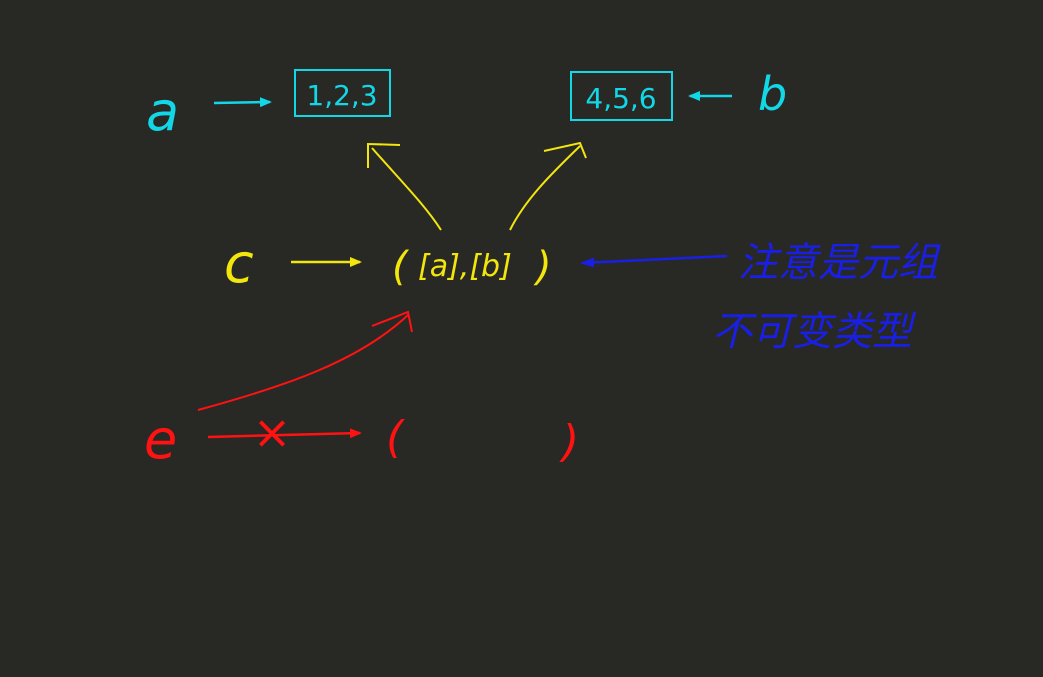 This screenshot has width=1043, height=677. I want to click on list-b-box, so click(621, 96).